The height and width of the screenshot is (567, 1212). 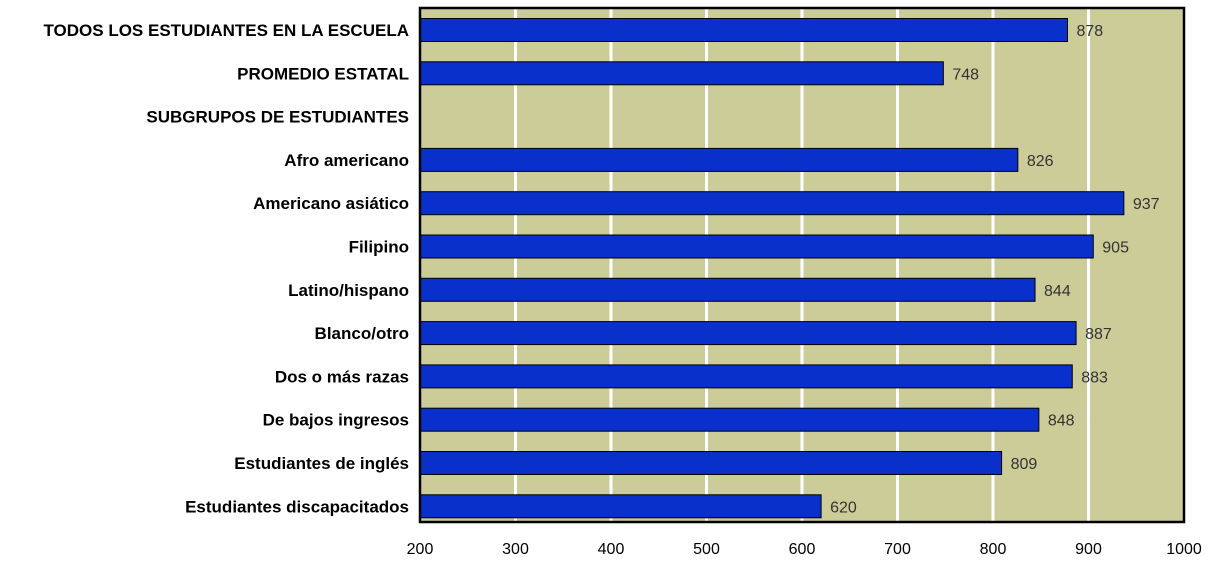 What do you see at coordinates (331, 203) in the screenshot?
I see `category-label: Americano asiático` at bounding box center [331, 203].